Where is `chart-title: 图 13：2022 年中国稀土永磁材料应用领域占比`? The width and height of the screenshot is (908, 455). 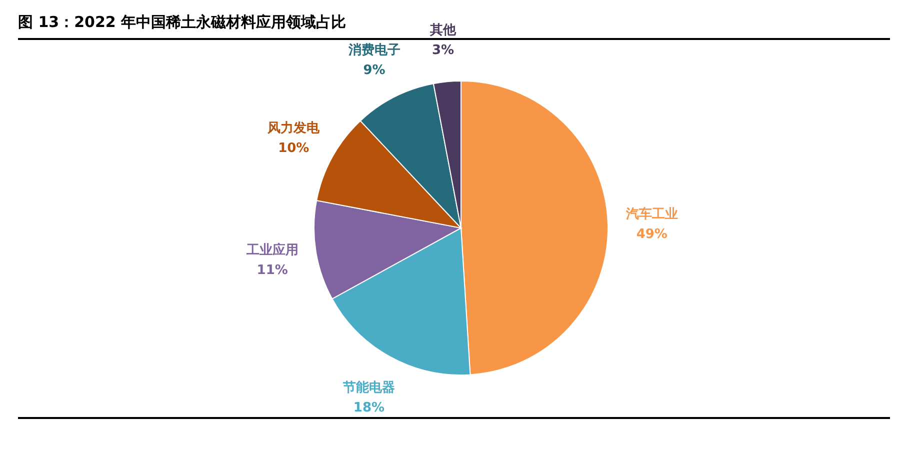
chart-title: 图 13：2022 年中国稀土永磁材料应用领域占比 is located at coordinates (182, 22).